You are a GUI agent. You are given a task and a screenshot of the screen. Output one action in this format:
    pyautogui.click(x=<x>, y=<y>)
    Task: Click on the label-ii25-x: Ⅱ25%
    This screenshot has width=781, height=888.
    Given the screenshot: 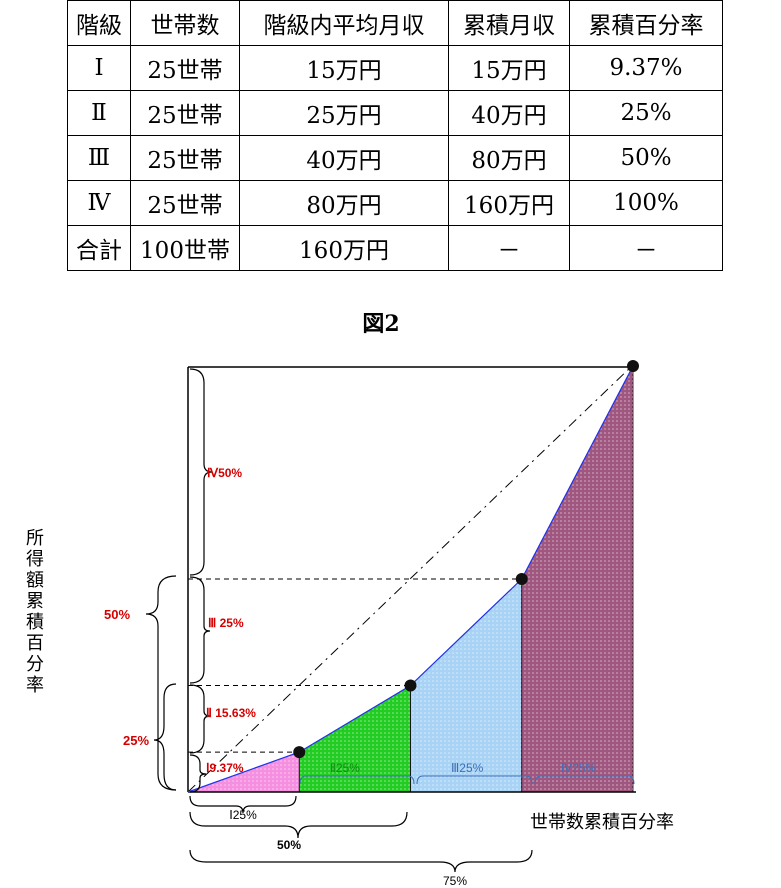 What is the action you would take?
    pyautogui.click(x=345, y=768)
    